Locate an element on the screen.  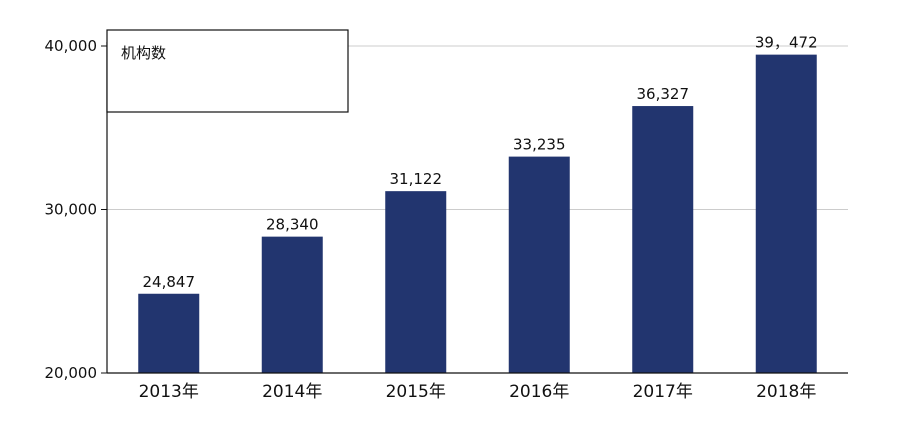
y-axis: 20,000 30,000 40,000 is located at coordinates (76, 209).